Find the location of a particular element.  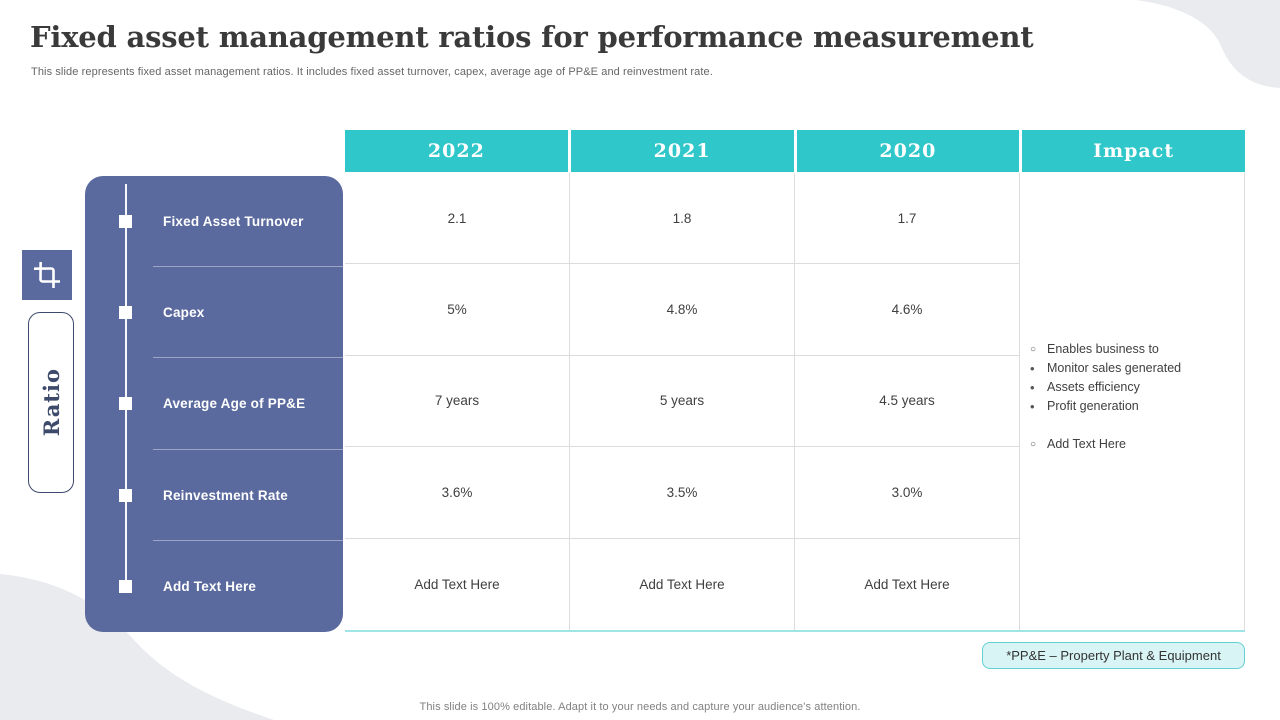

column-header-2020: 2020 is located at coordinates (908, 151).